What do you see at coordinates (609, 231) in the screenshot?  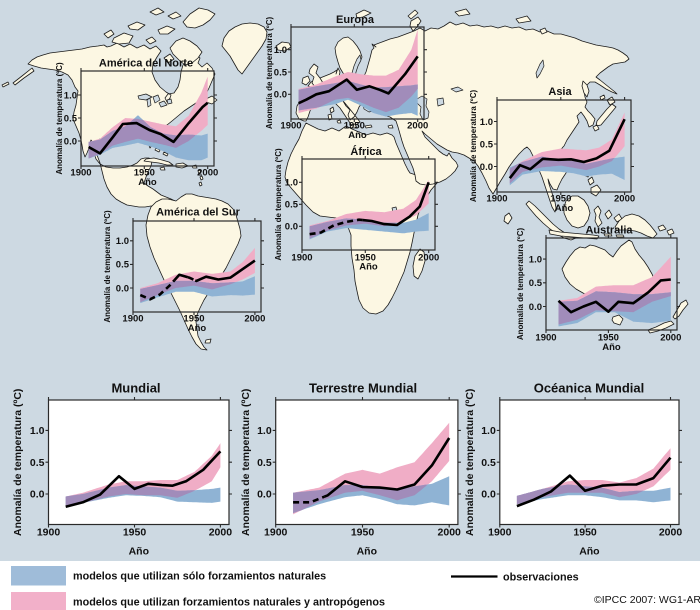 I see `svg-text: Australia` at bounding box center [609, 231].